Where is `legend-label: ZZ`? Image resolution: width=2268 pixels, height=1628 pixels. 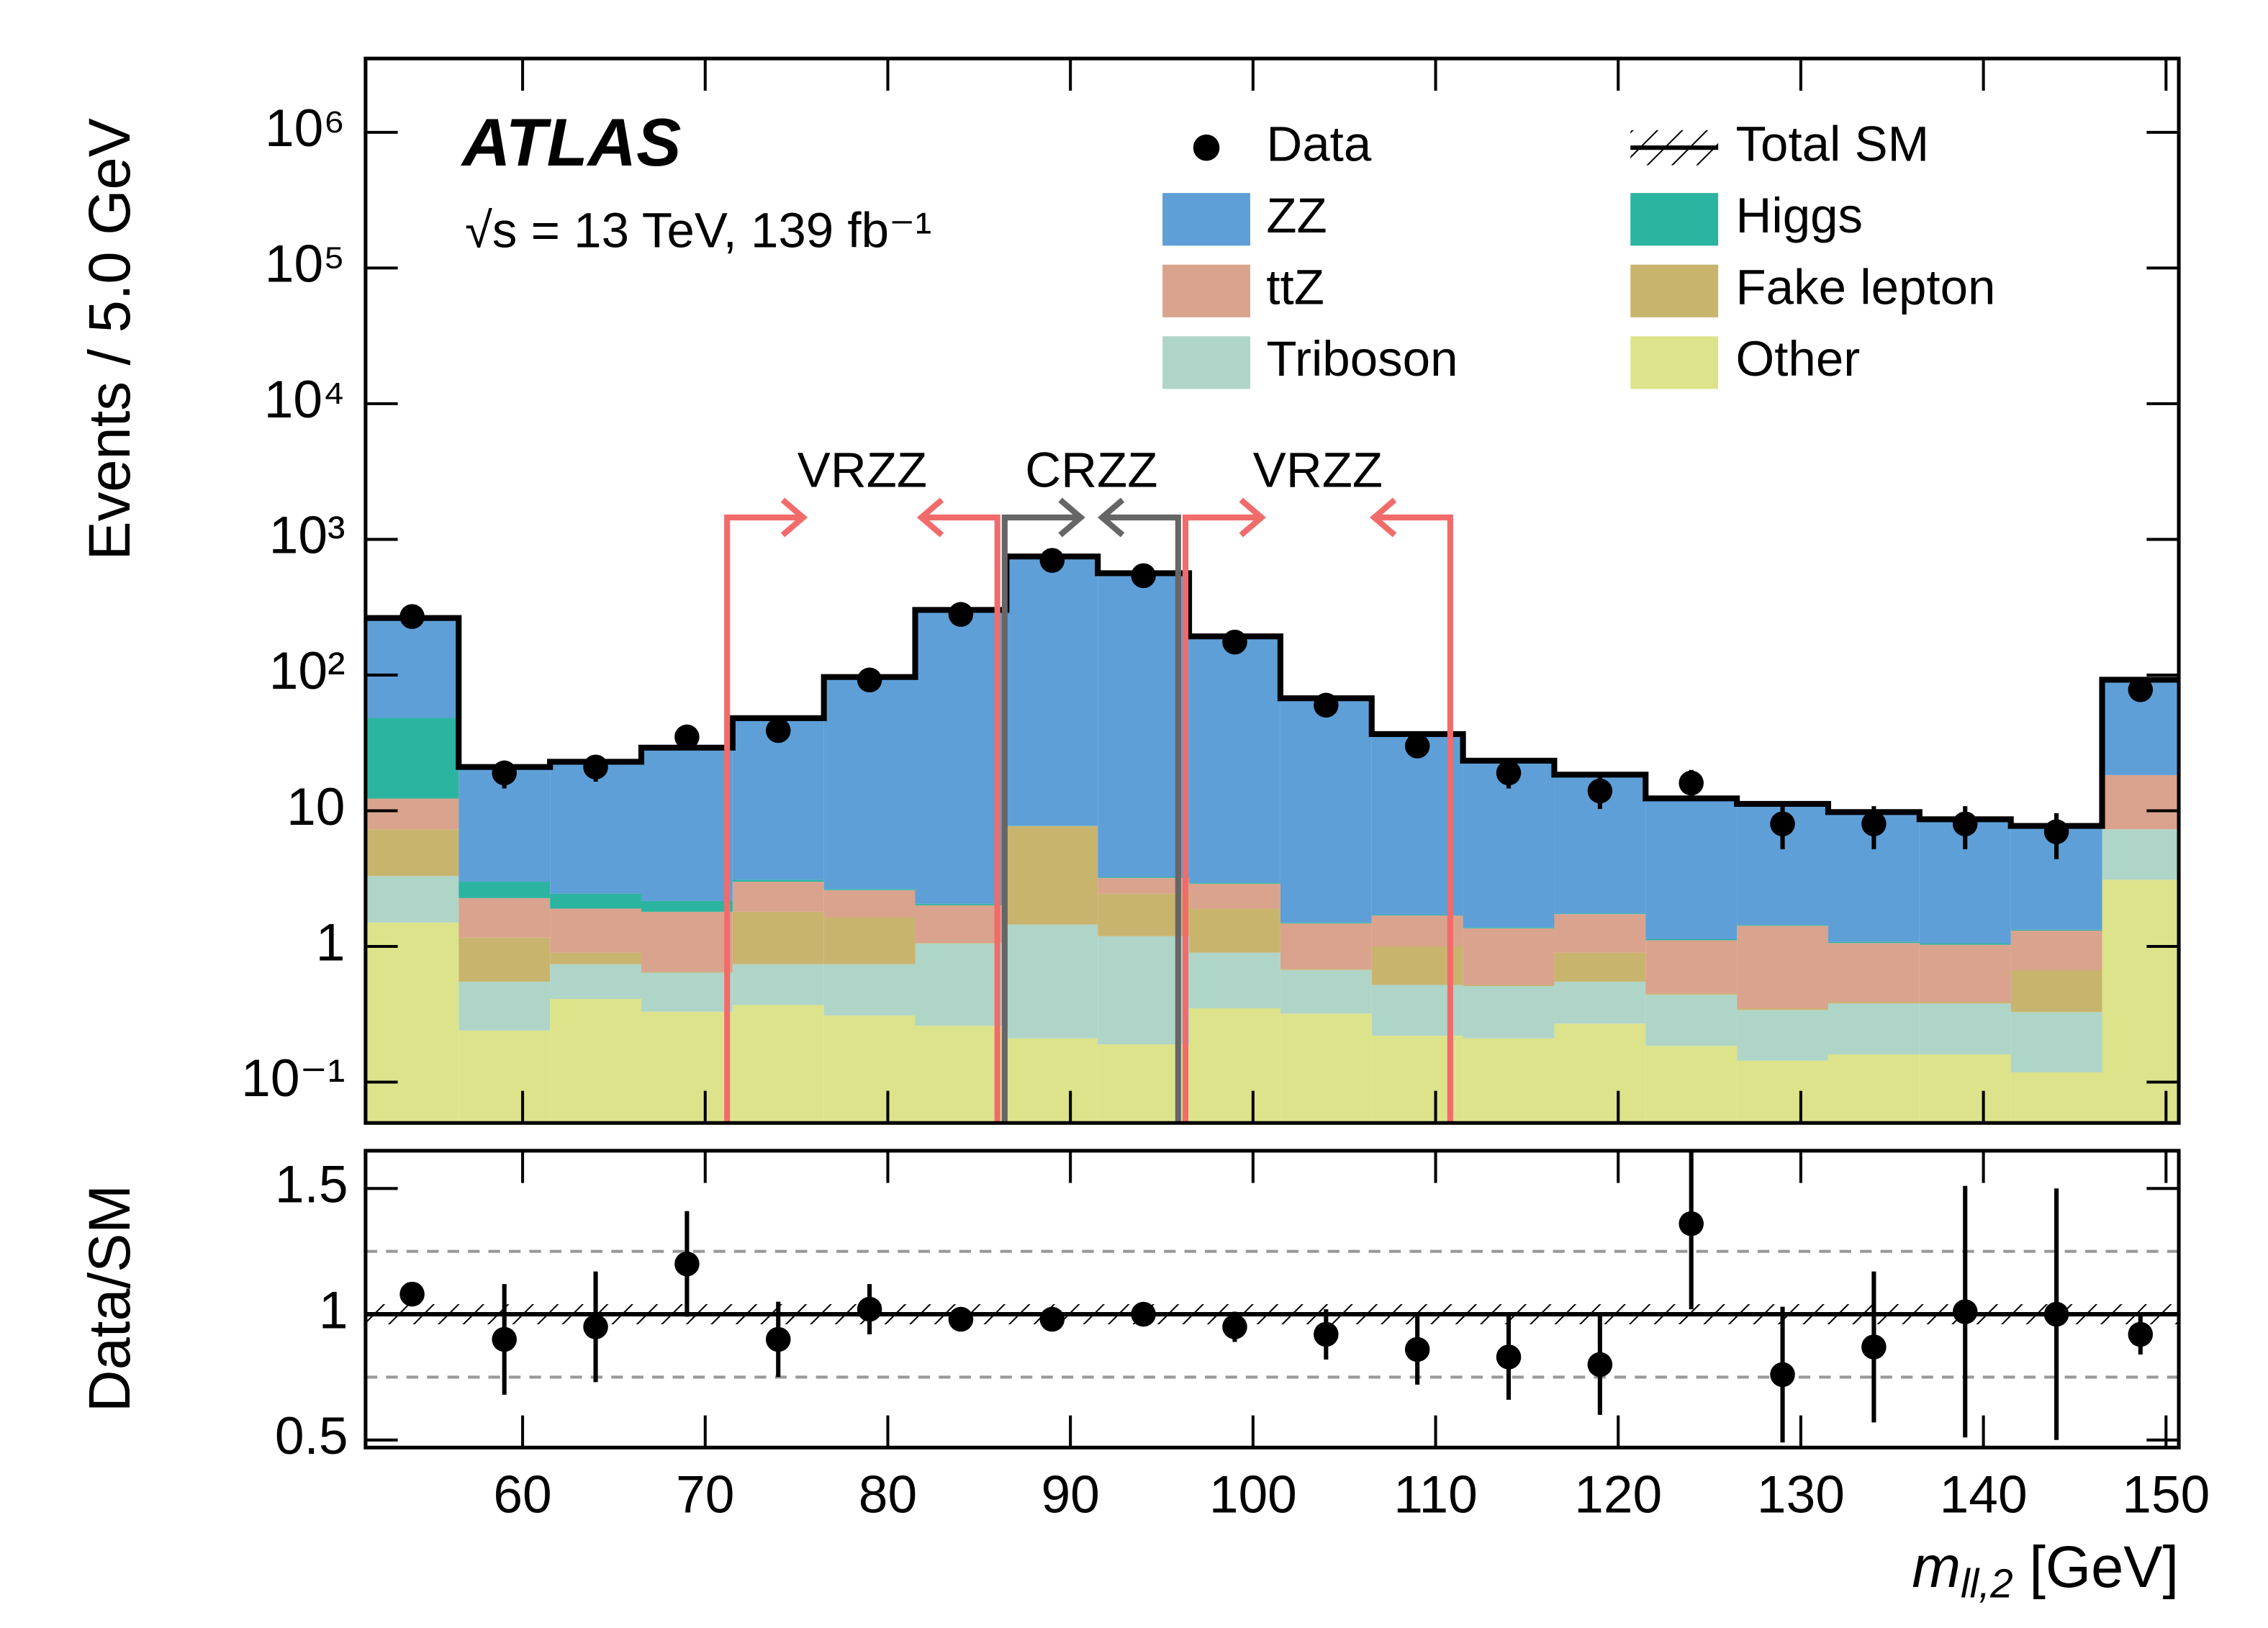 legend-label: ZZ is located at coordinates (1296, 215).